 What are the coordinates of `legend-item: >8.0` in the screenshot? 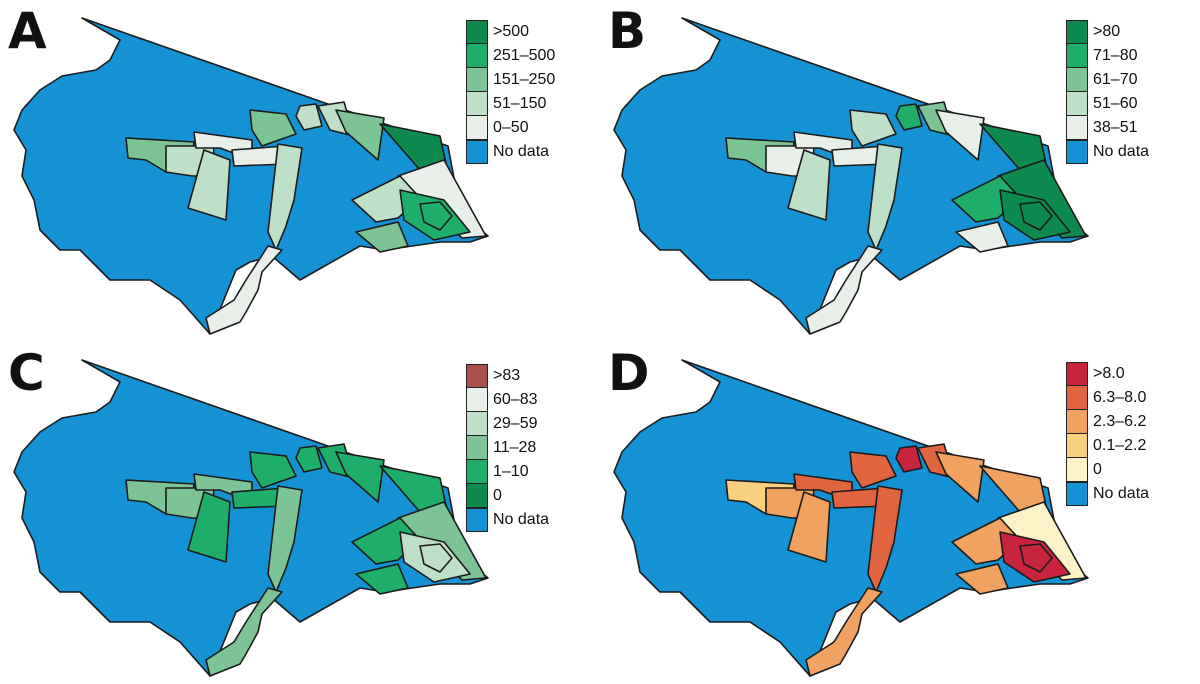 It's located at (1107, 374).